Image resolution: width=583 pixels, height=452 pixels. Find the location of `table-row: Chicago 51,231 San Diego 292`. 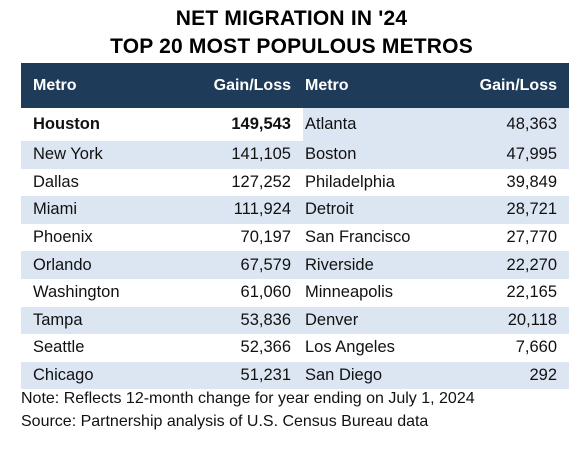

table-row: Chicago 51,231 San Diego 292 is located at coordinates (295, 375).